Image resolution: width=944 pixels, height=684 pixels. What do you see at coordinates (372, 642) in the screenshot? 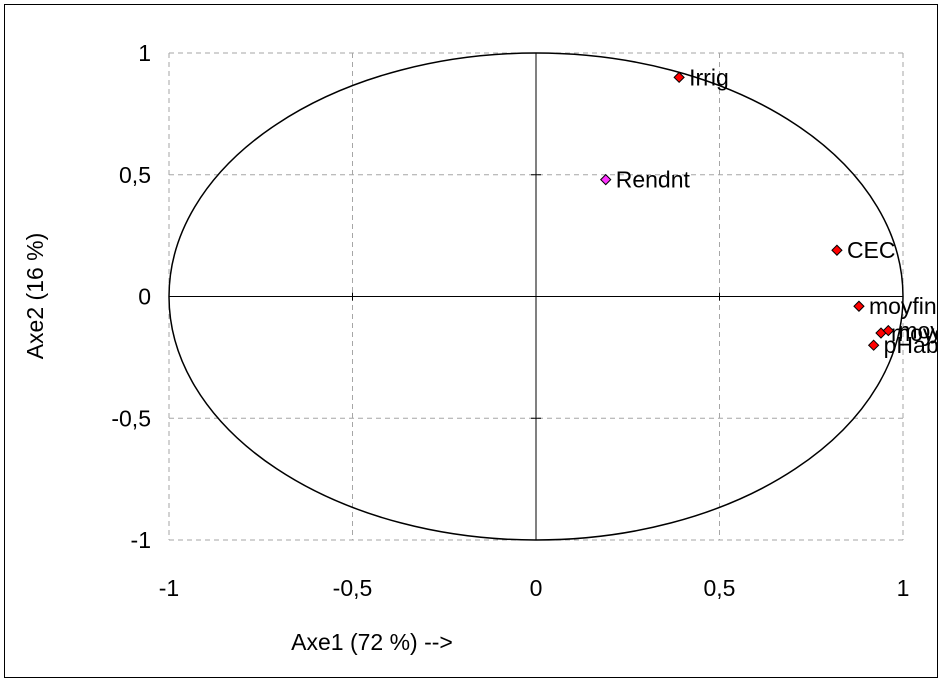
I see `x-axis-title: Axe1 (72 %) -->` at bounding box center [372, 642].